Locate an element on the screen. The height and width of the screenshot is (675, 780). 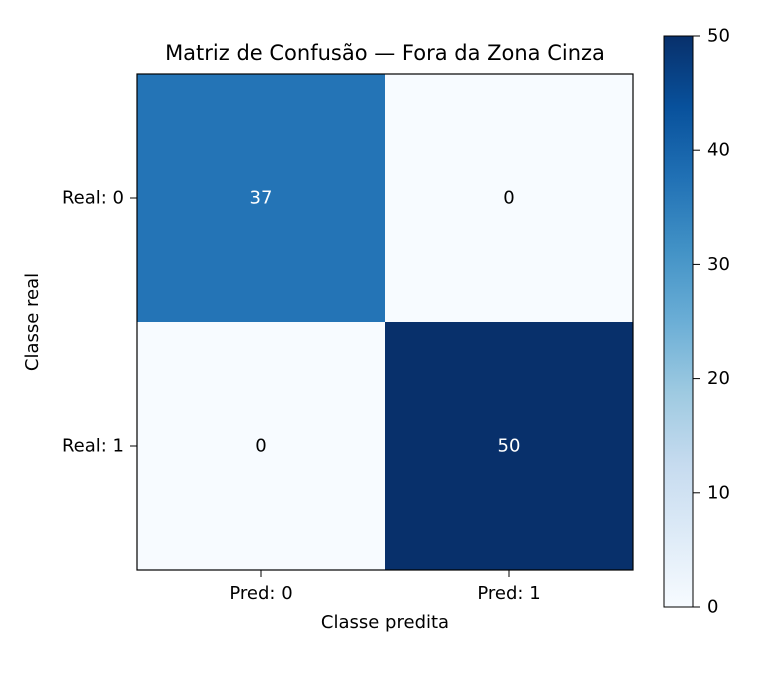
cell-value-r0-c1: 0 is located at coordinates (508, 198).